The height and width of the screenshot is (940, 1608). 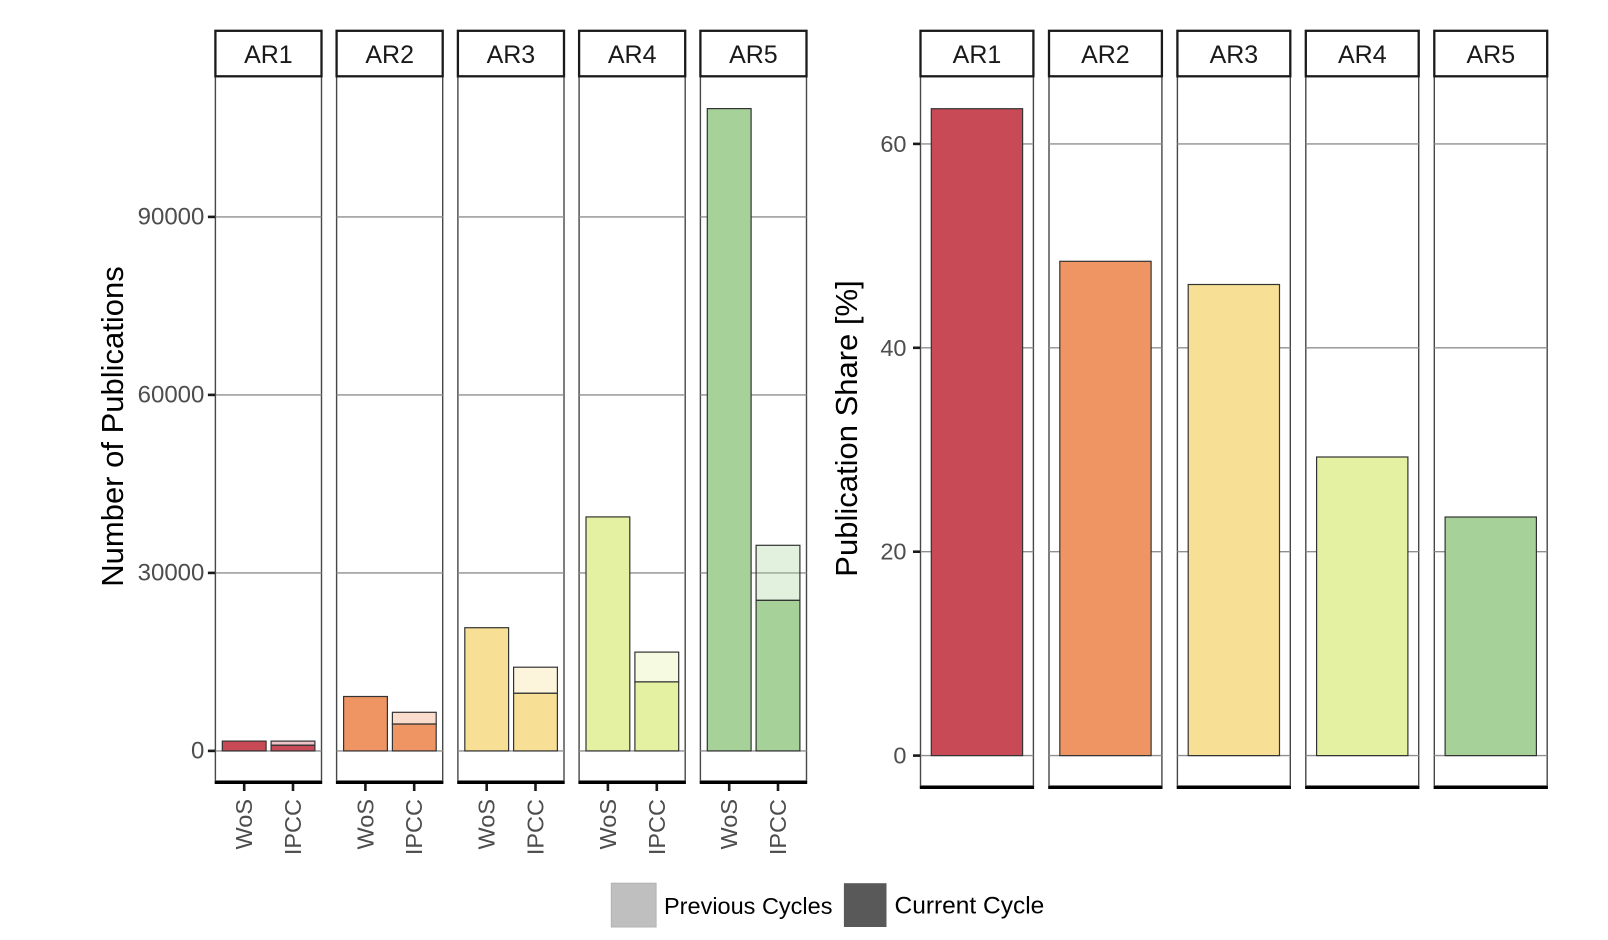 I want to click on svg-text: 20, so click(x=893, y=552).